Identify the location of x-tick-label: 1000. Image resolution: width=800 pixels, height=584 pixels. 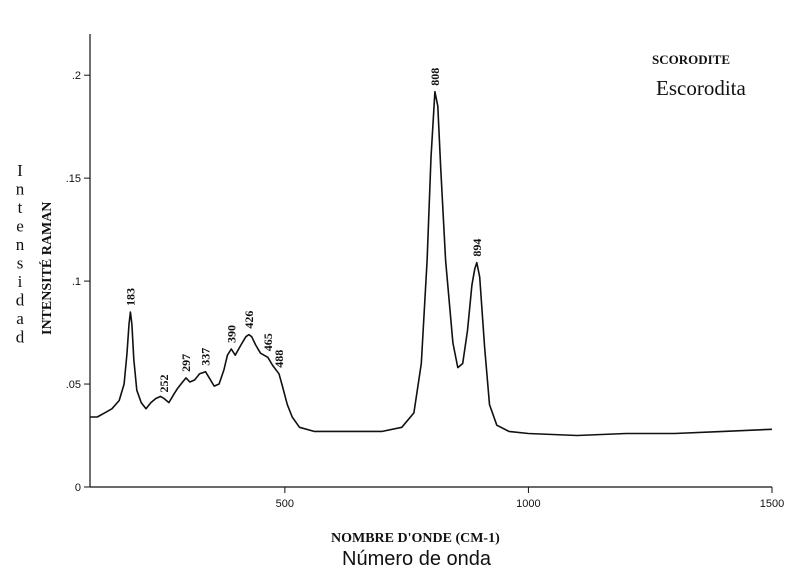
(528, 504).